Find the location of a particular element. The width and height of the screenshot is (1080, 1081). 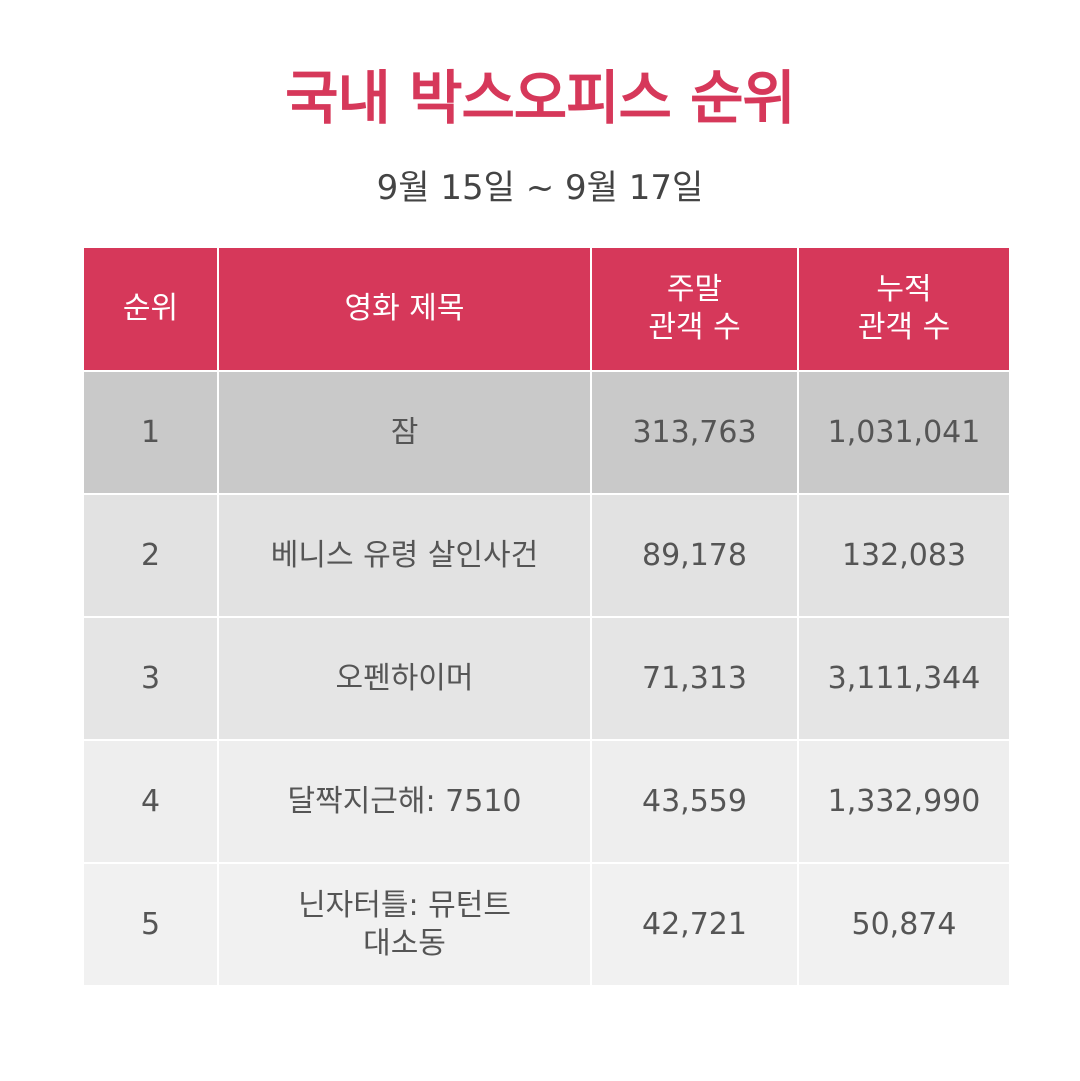

cell-rank: 4 is located at coordinates (151, 802).